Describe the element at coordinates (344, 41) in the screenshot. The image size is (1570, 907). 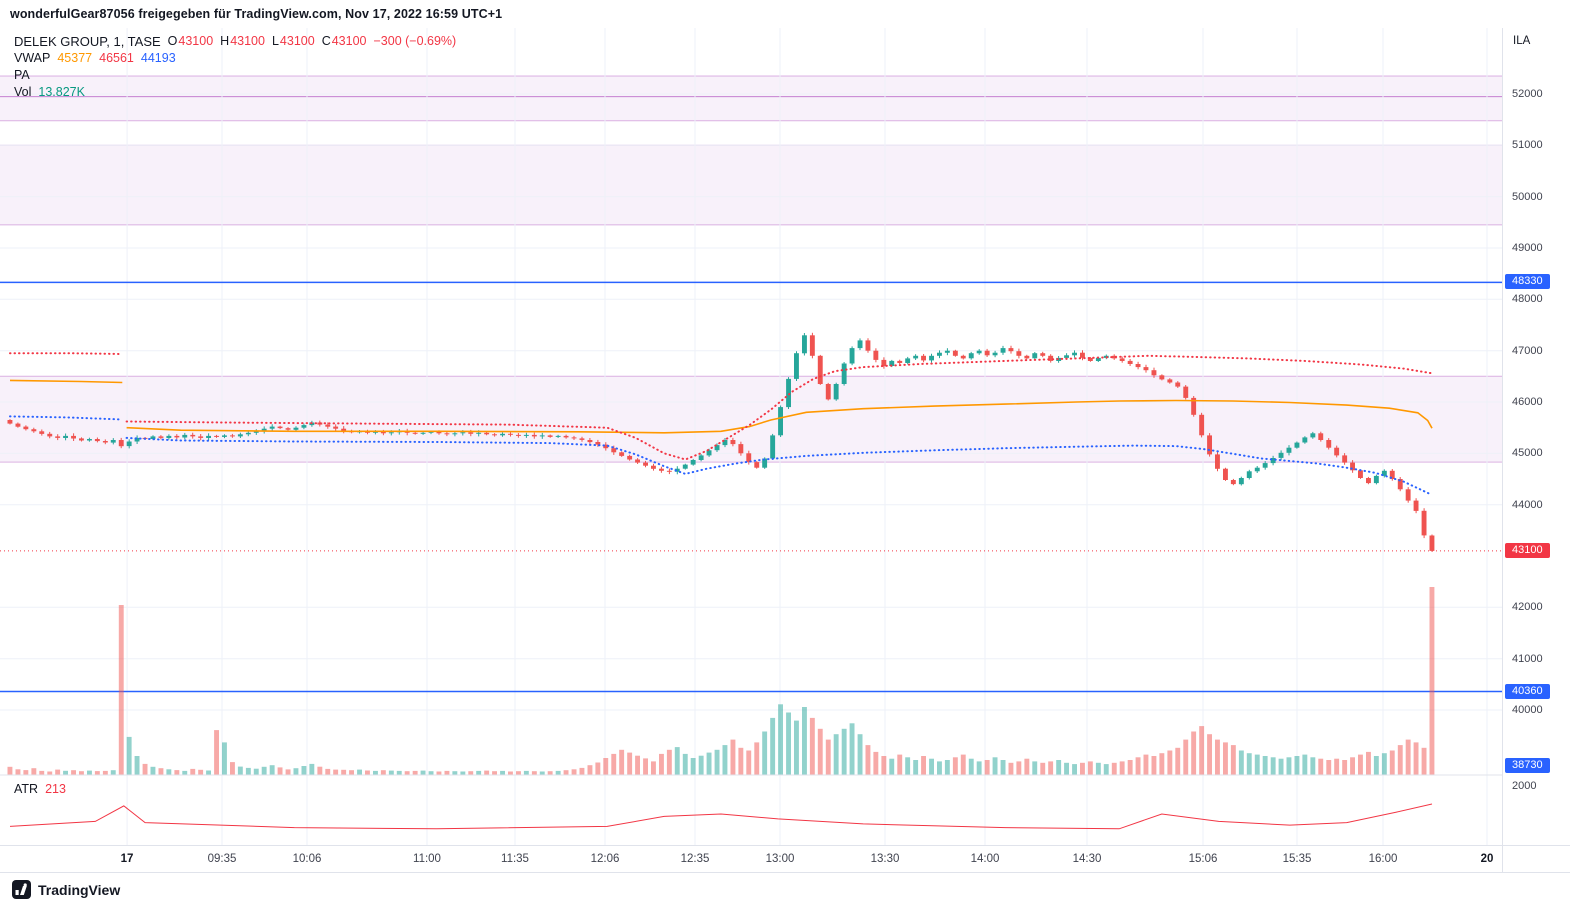
I see `ohlc-close: C 43100` at that location.